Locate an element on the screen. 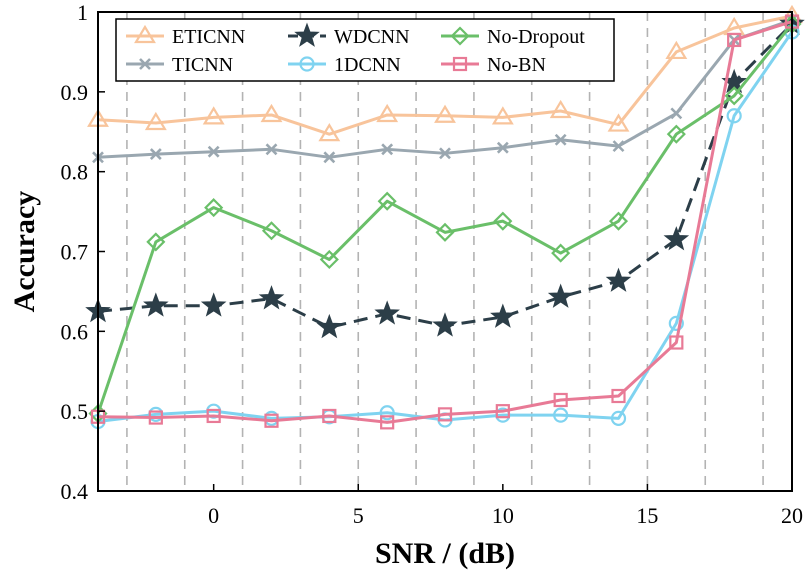  legend-item-wdcnn: WDCNN is located at coordinates (349, 35).